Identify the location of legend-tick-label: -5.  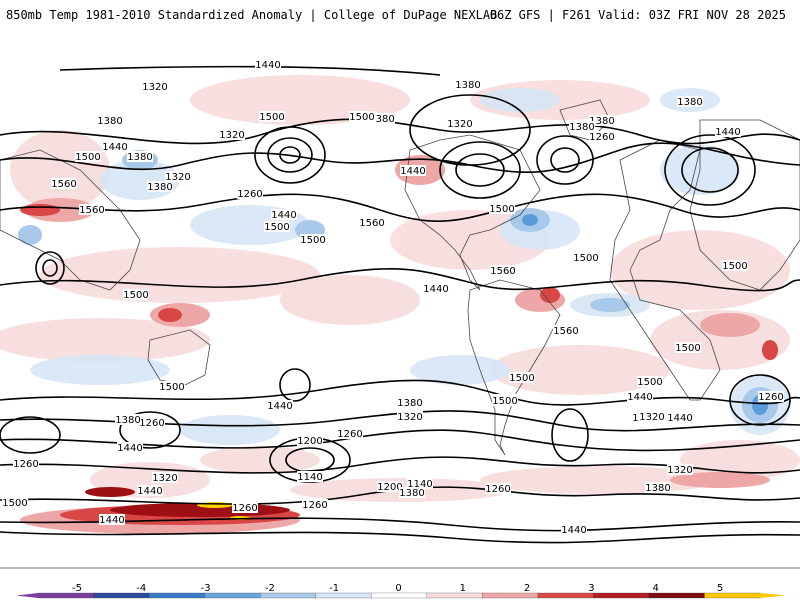
(77, 589).